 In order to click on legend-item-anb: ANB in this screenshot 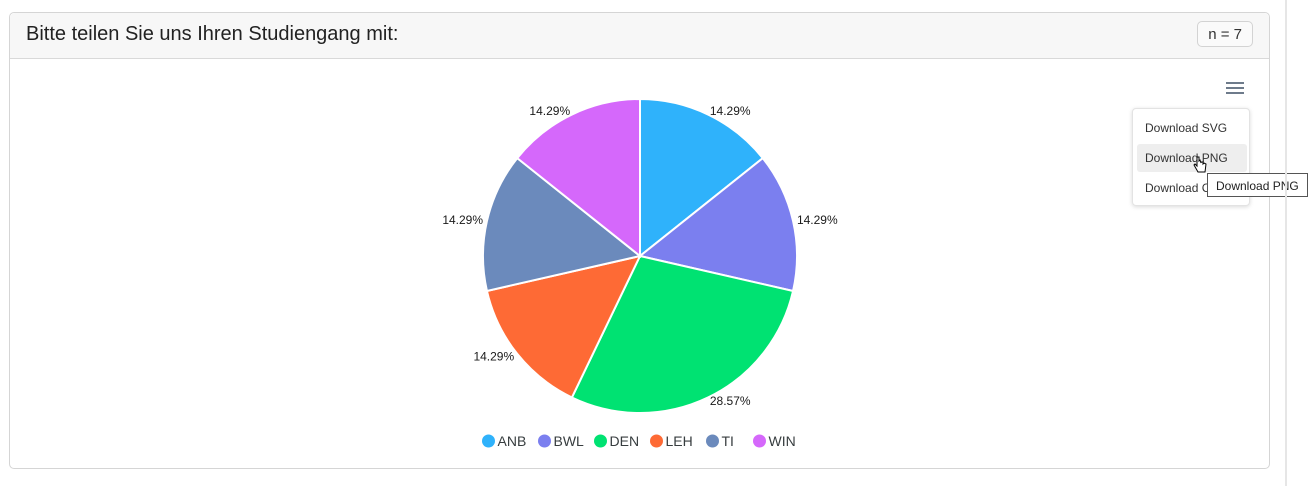, I will do `click(504, 441)`.